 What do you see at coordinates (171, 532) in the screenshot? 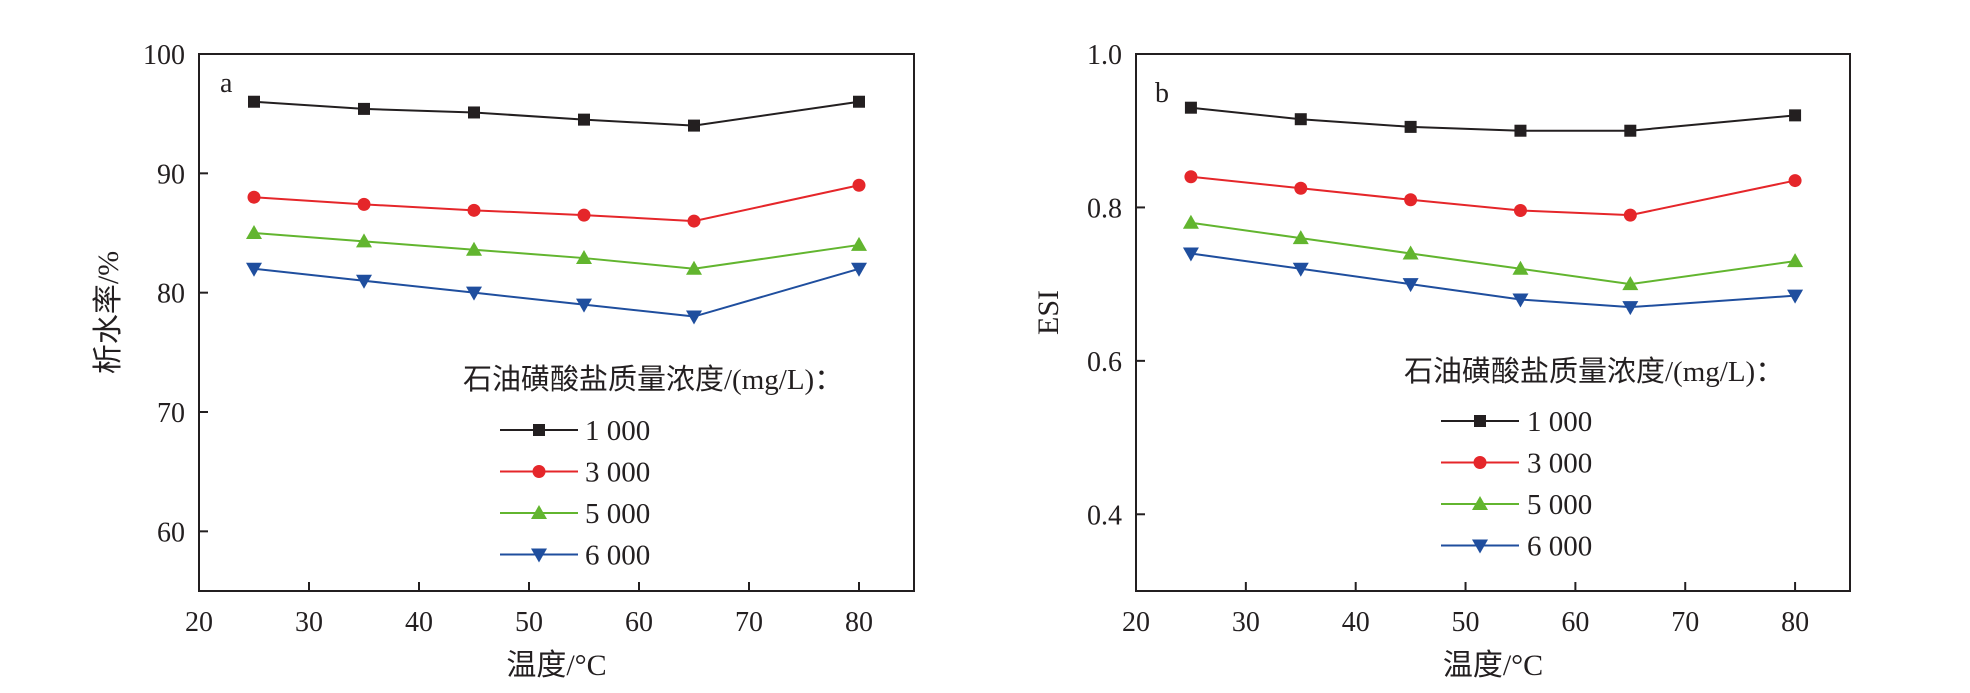
I see `y-tick-label: 60` at bounding box center [171, 532].